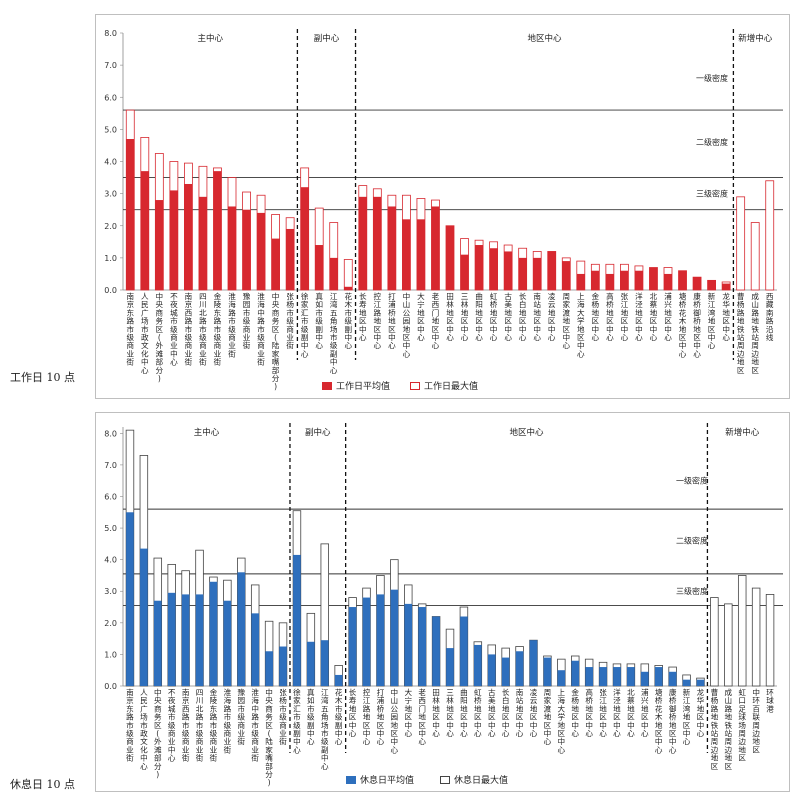  I want to click on legend-swatch-avg, so click(351, 779).